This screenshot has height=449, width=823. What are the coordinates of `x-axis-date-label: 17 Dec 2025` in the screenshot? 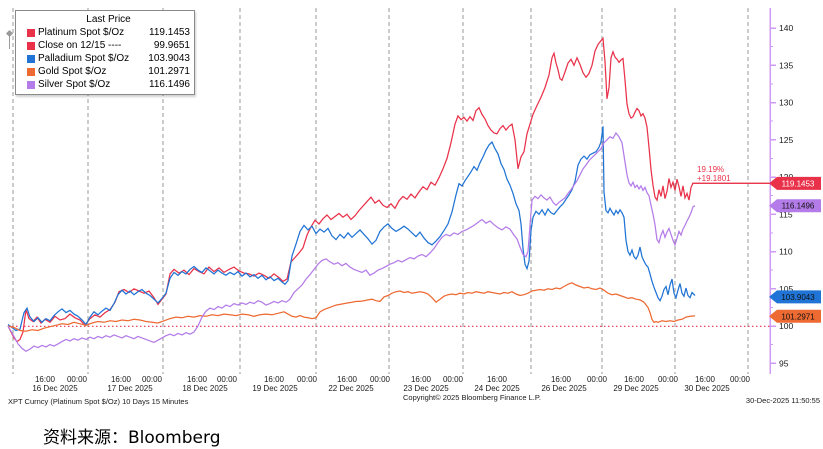 It's located at (130, 388).